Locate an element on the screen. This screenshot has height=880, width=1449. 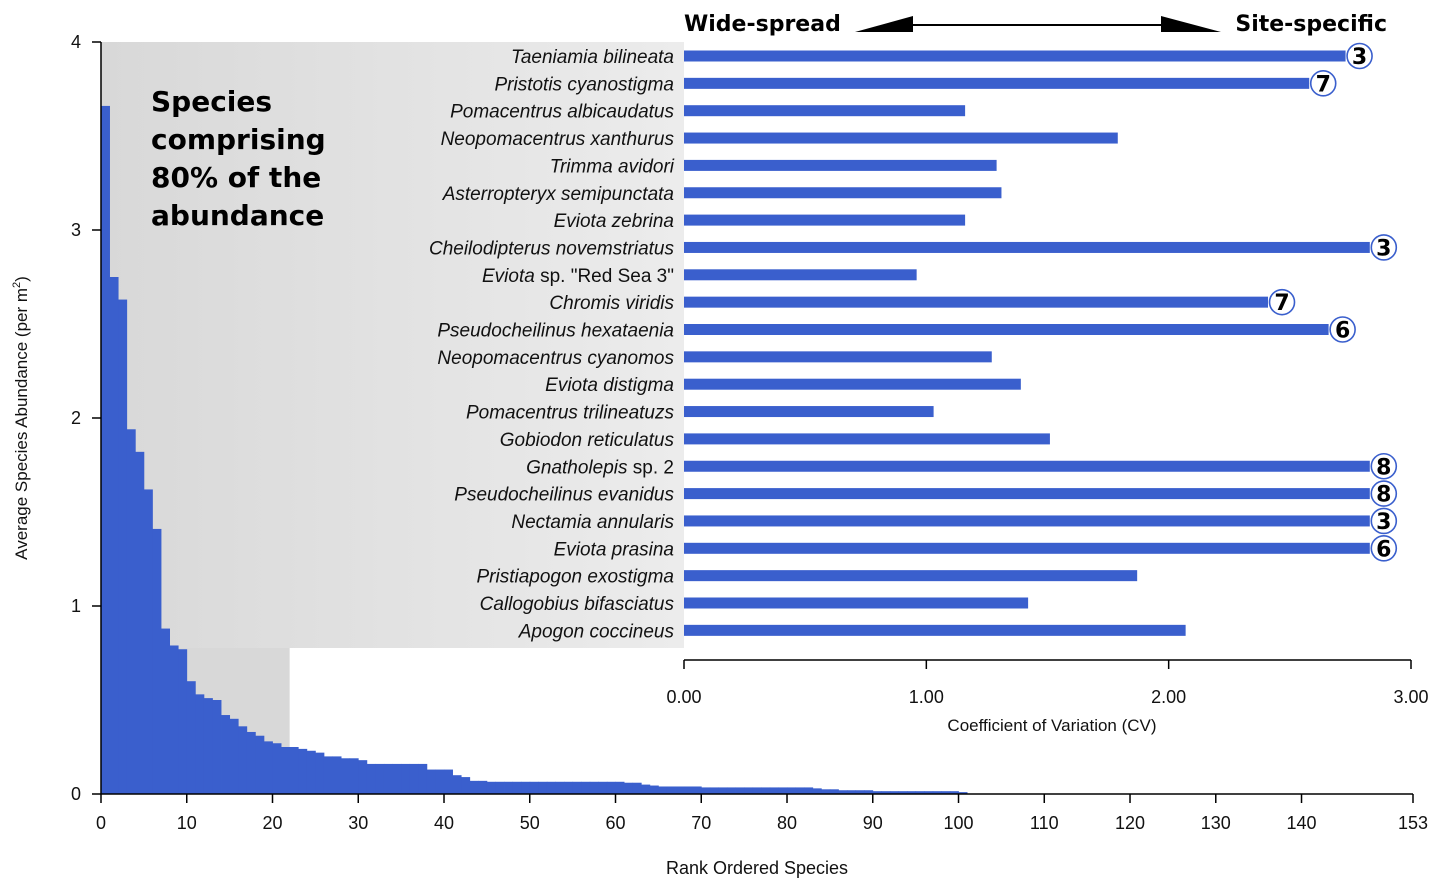
site-count-label: 8 is located at coordinates (1383, 495).